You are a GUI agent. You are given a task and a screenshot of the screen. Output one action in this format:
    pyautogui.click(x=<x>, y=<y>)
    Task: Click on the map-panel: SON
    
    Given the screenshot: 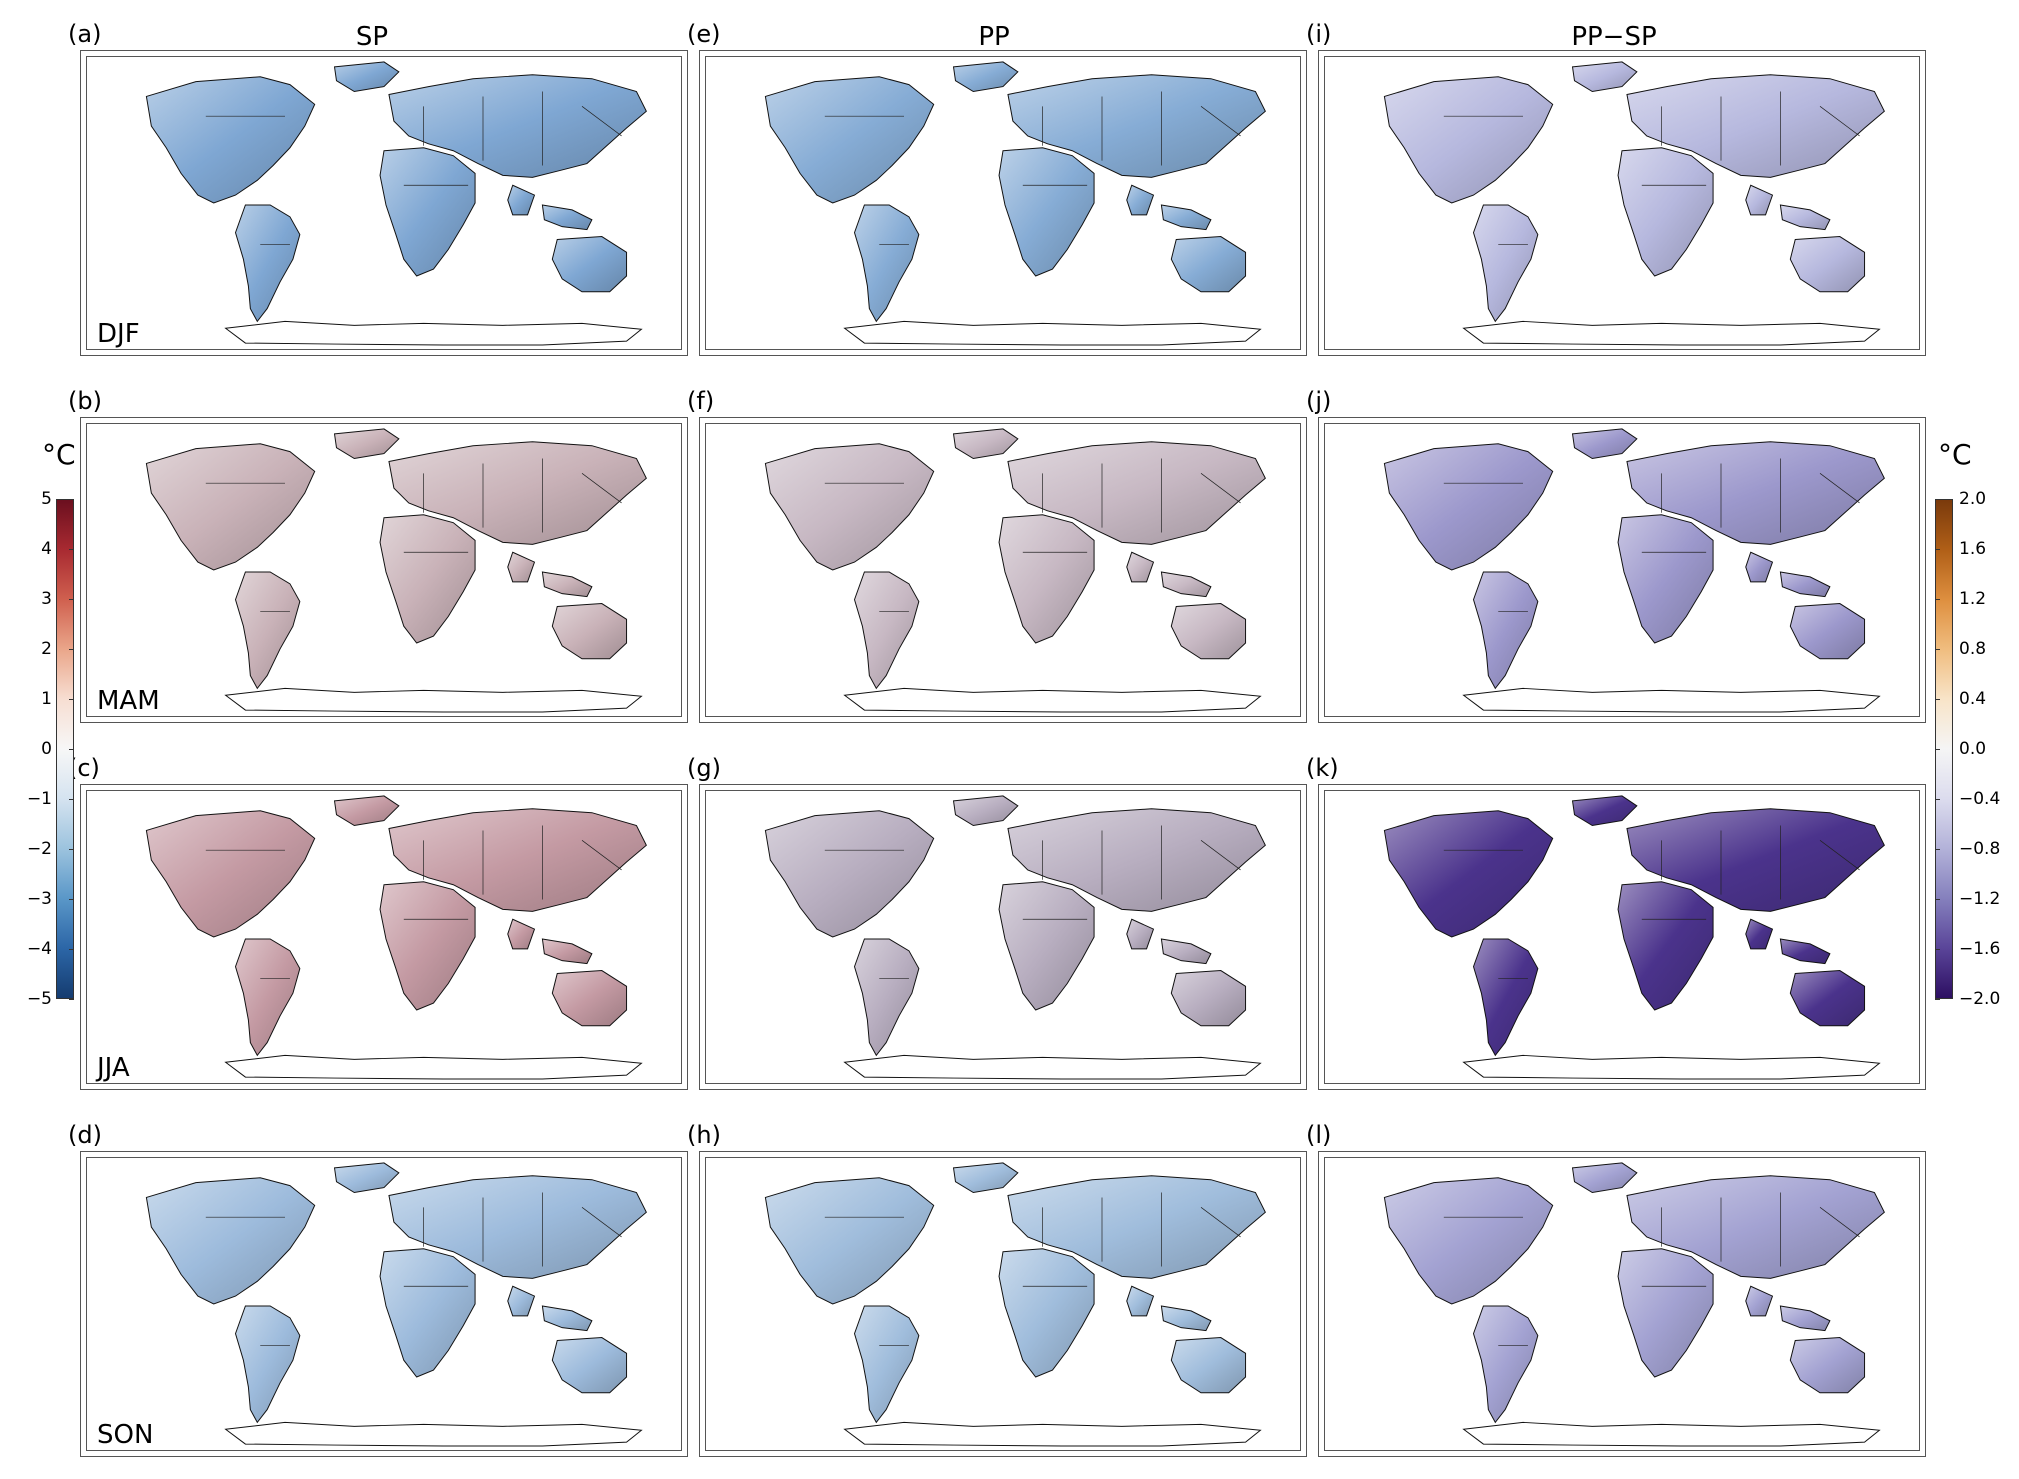 What is the action you would take?
    pyautogui.click(x=384, y=1304)
    